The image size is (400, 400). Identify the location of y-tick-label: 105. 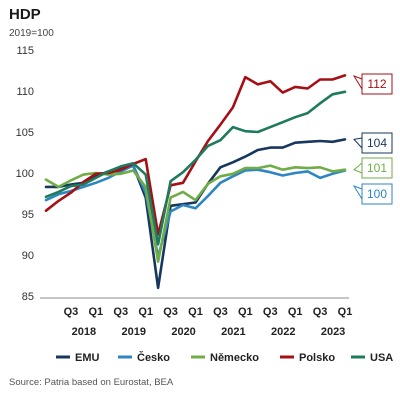
(25, 133).